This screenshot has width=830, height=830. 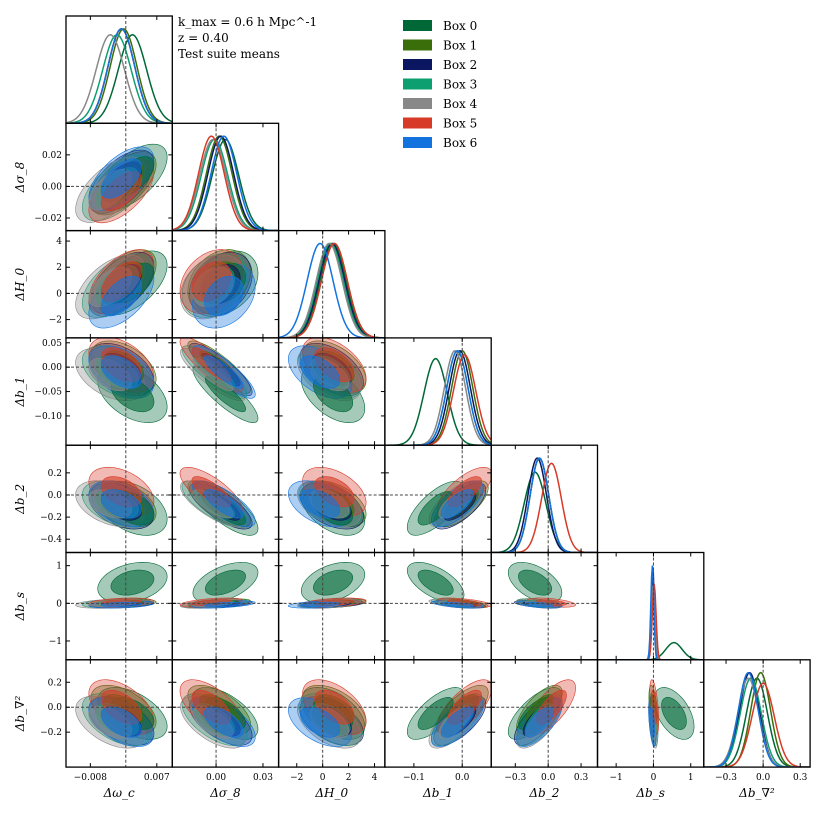 What do you see at coordinates (106, 499) in the screenshot?
I see `panel-b2-omega_c: 0.2 0.0 −0.2 −0.4` at bounding box center [106, 499].